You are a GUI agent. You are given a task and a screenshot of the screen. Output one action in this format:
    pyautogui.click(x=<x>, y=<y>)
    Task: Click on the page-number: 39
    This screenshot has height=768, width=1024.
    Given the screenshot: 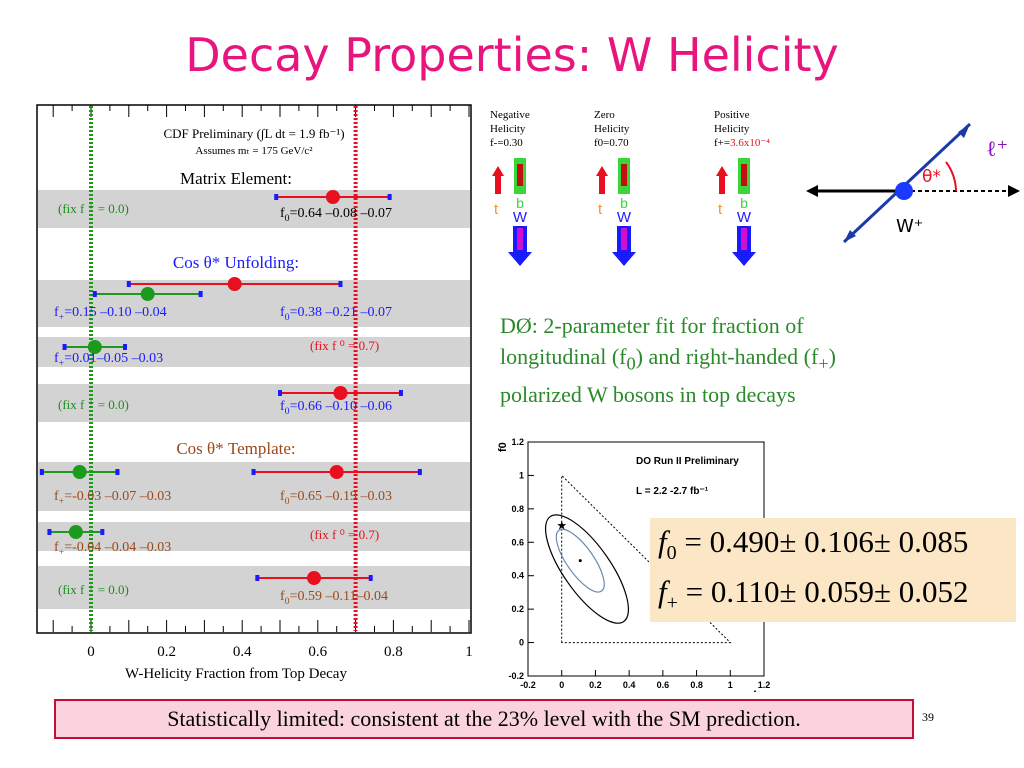 What is the action you would take?
    pyautogui.click(x=928, y=717)
    